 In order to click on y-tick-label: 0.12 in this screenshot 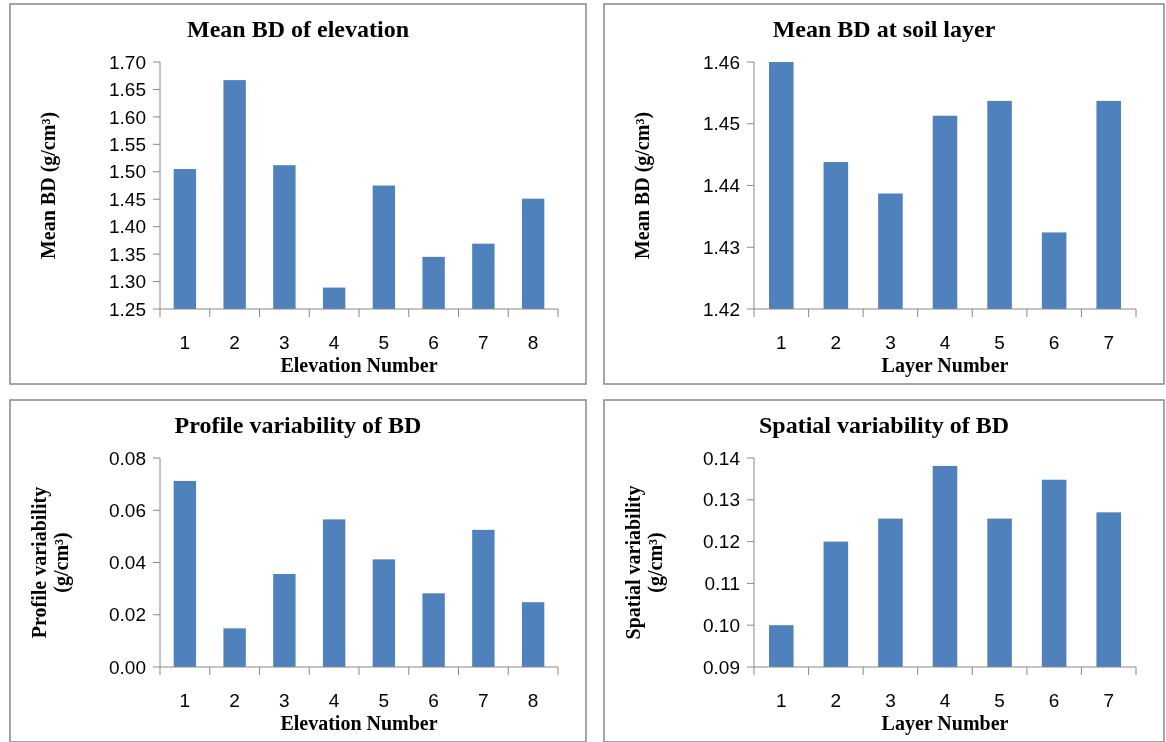, I will do `click(721, 542)`.